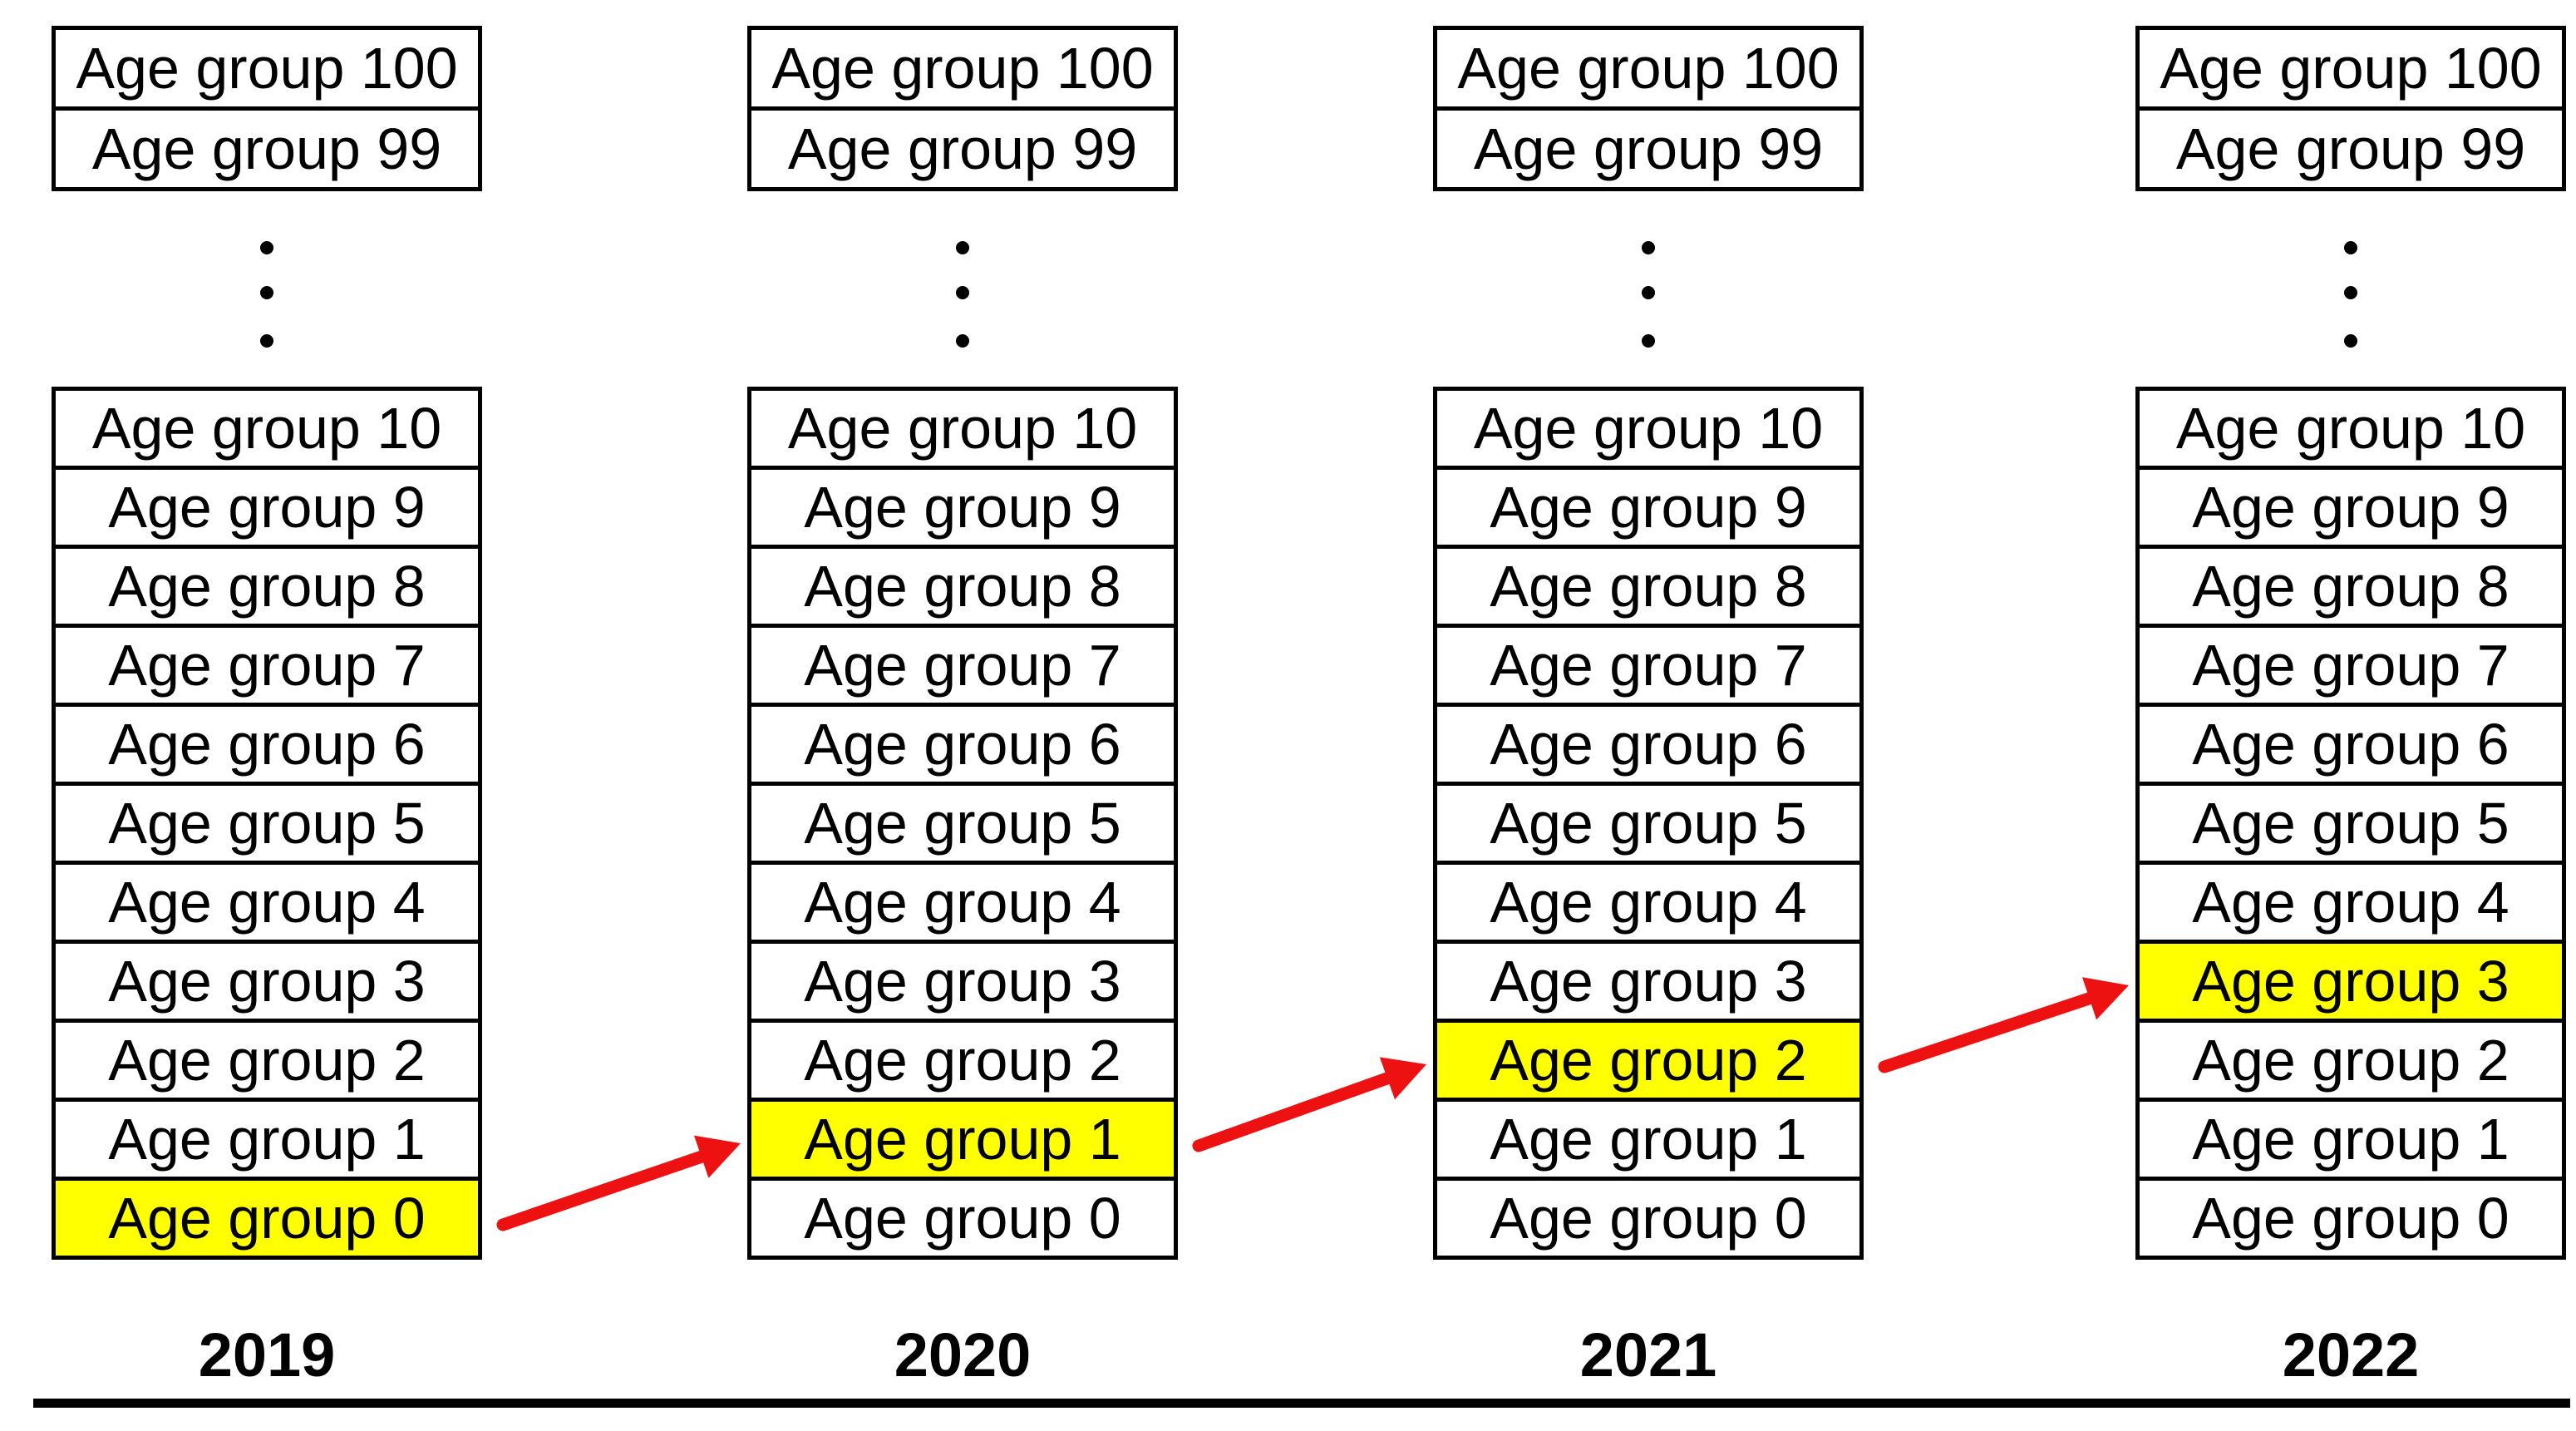  I want to click on age-group-row-highlighted: Age group 2, so click(1648, 1058).